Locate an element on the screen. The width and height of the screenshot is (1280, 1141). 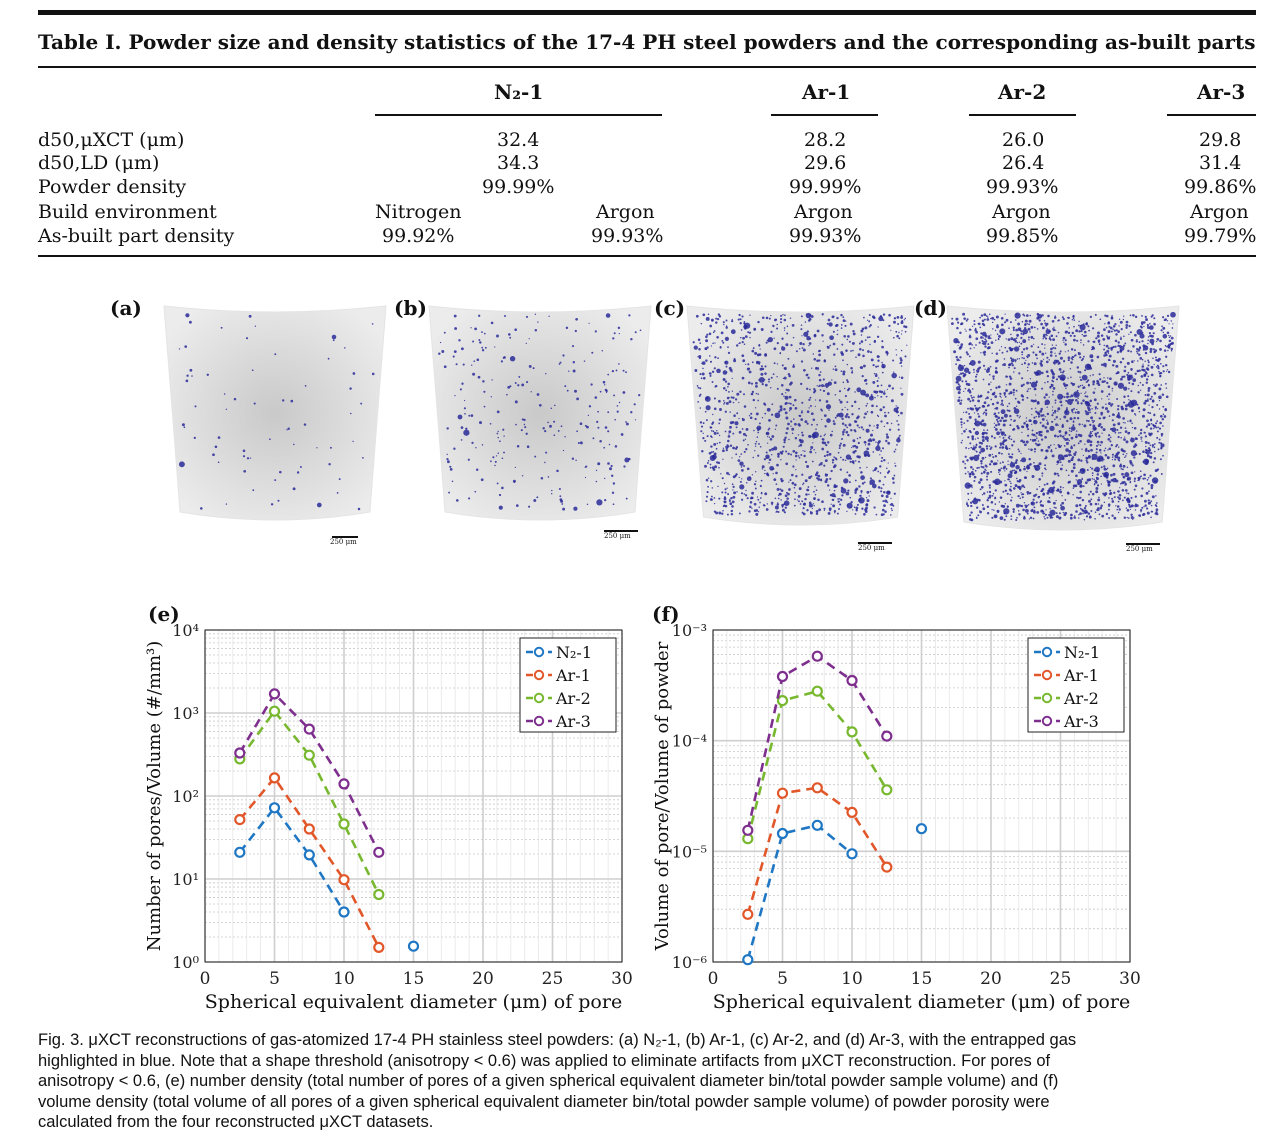
scale-bar-a: 250 μm is located at coordinates (344, 541).